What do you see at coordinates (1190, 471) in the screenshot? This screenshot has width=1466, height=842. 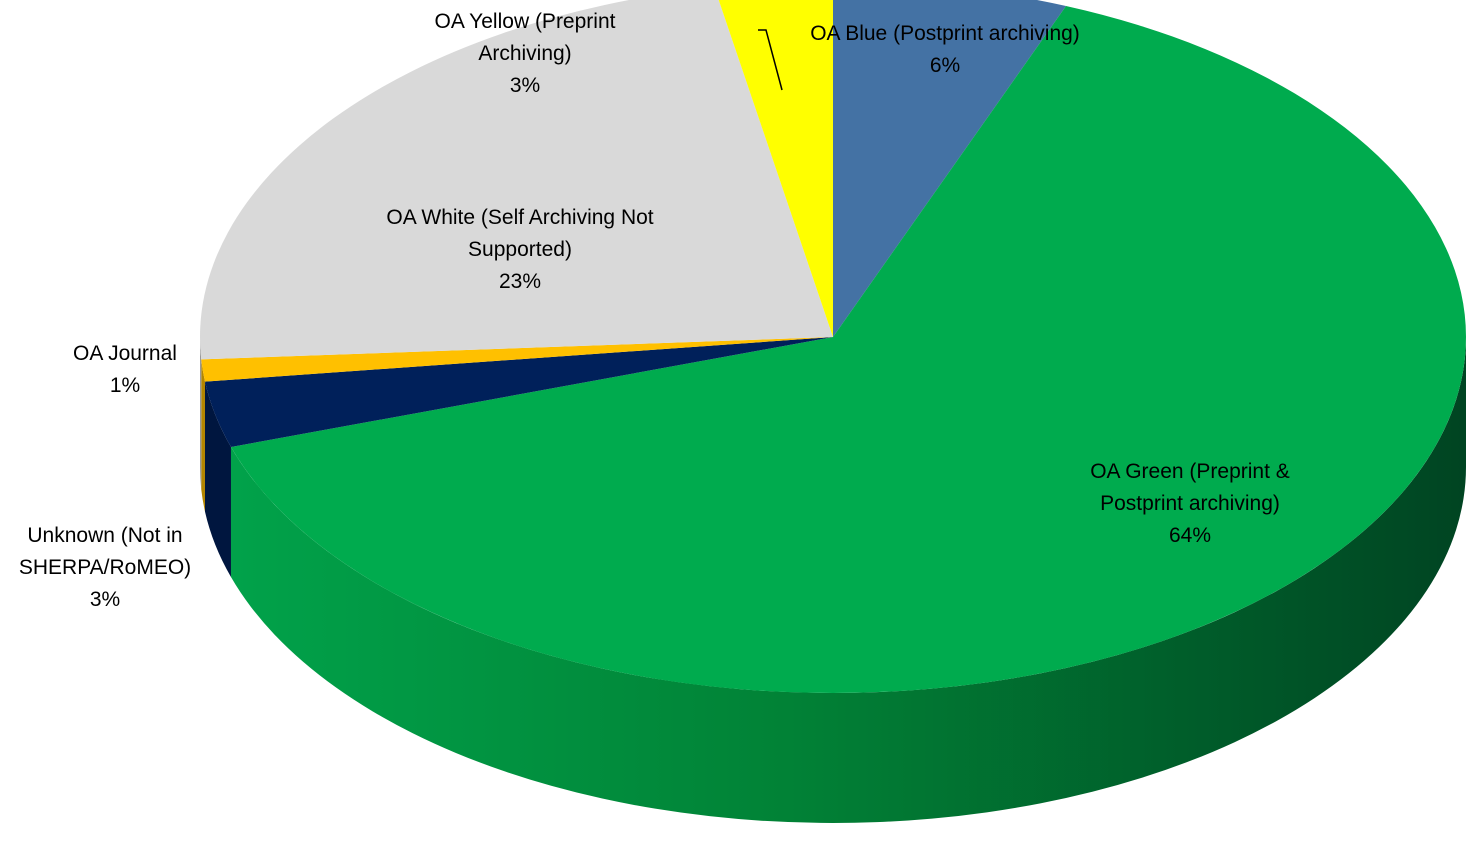 I see `slice-name-line: OA Green (Preprint &` at bounding box center [1190, 471].